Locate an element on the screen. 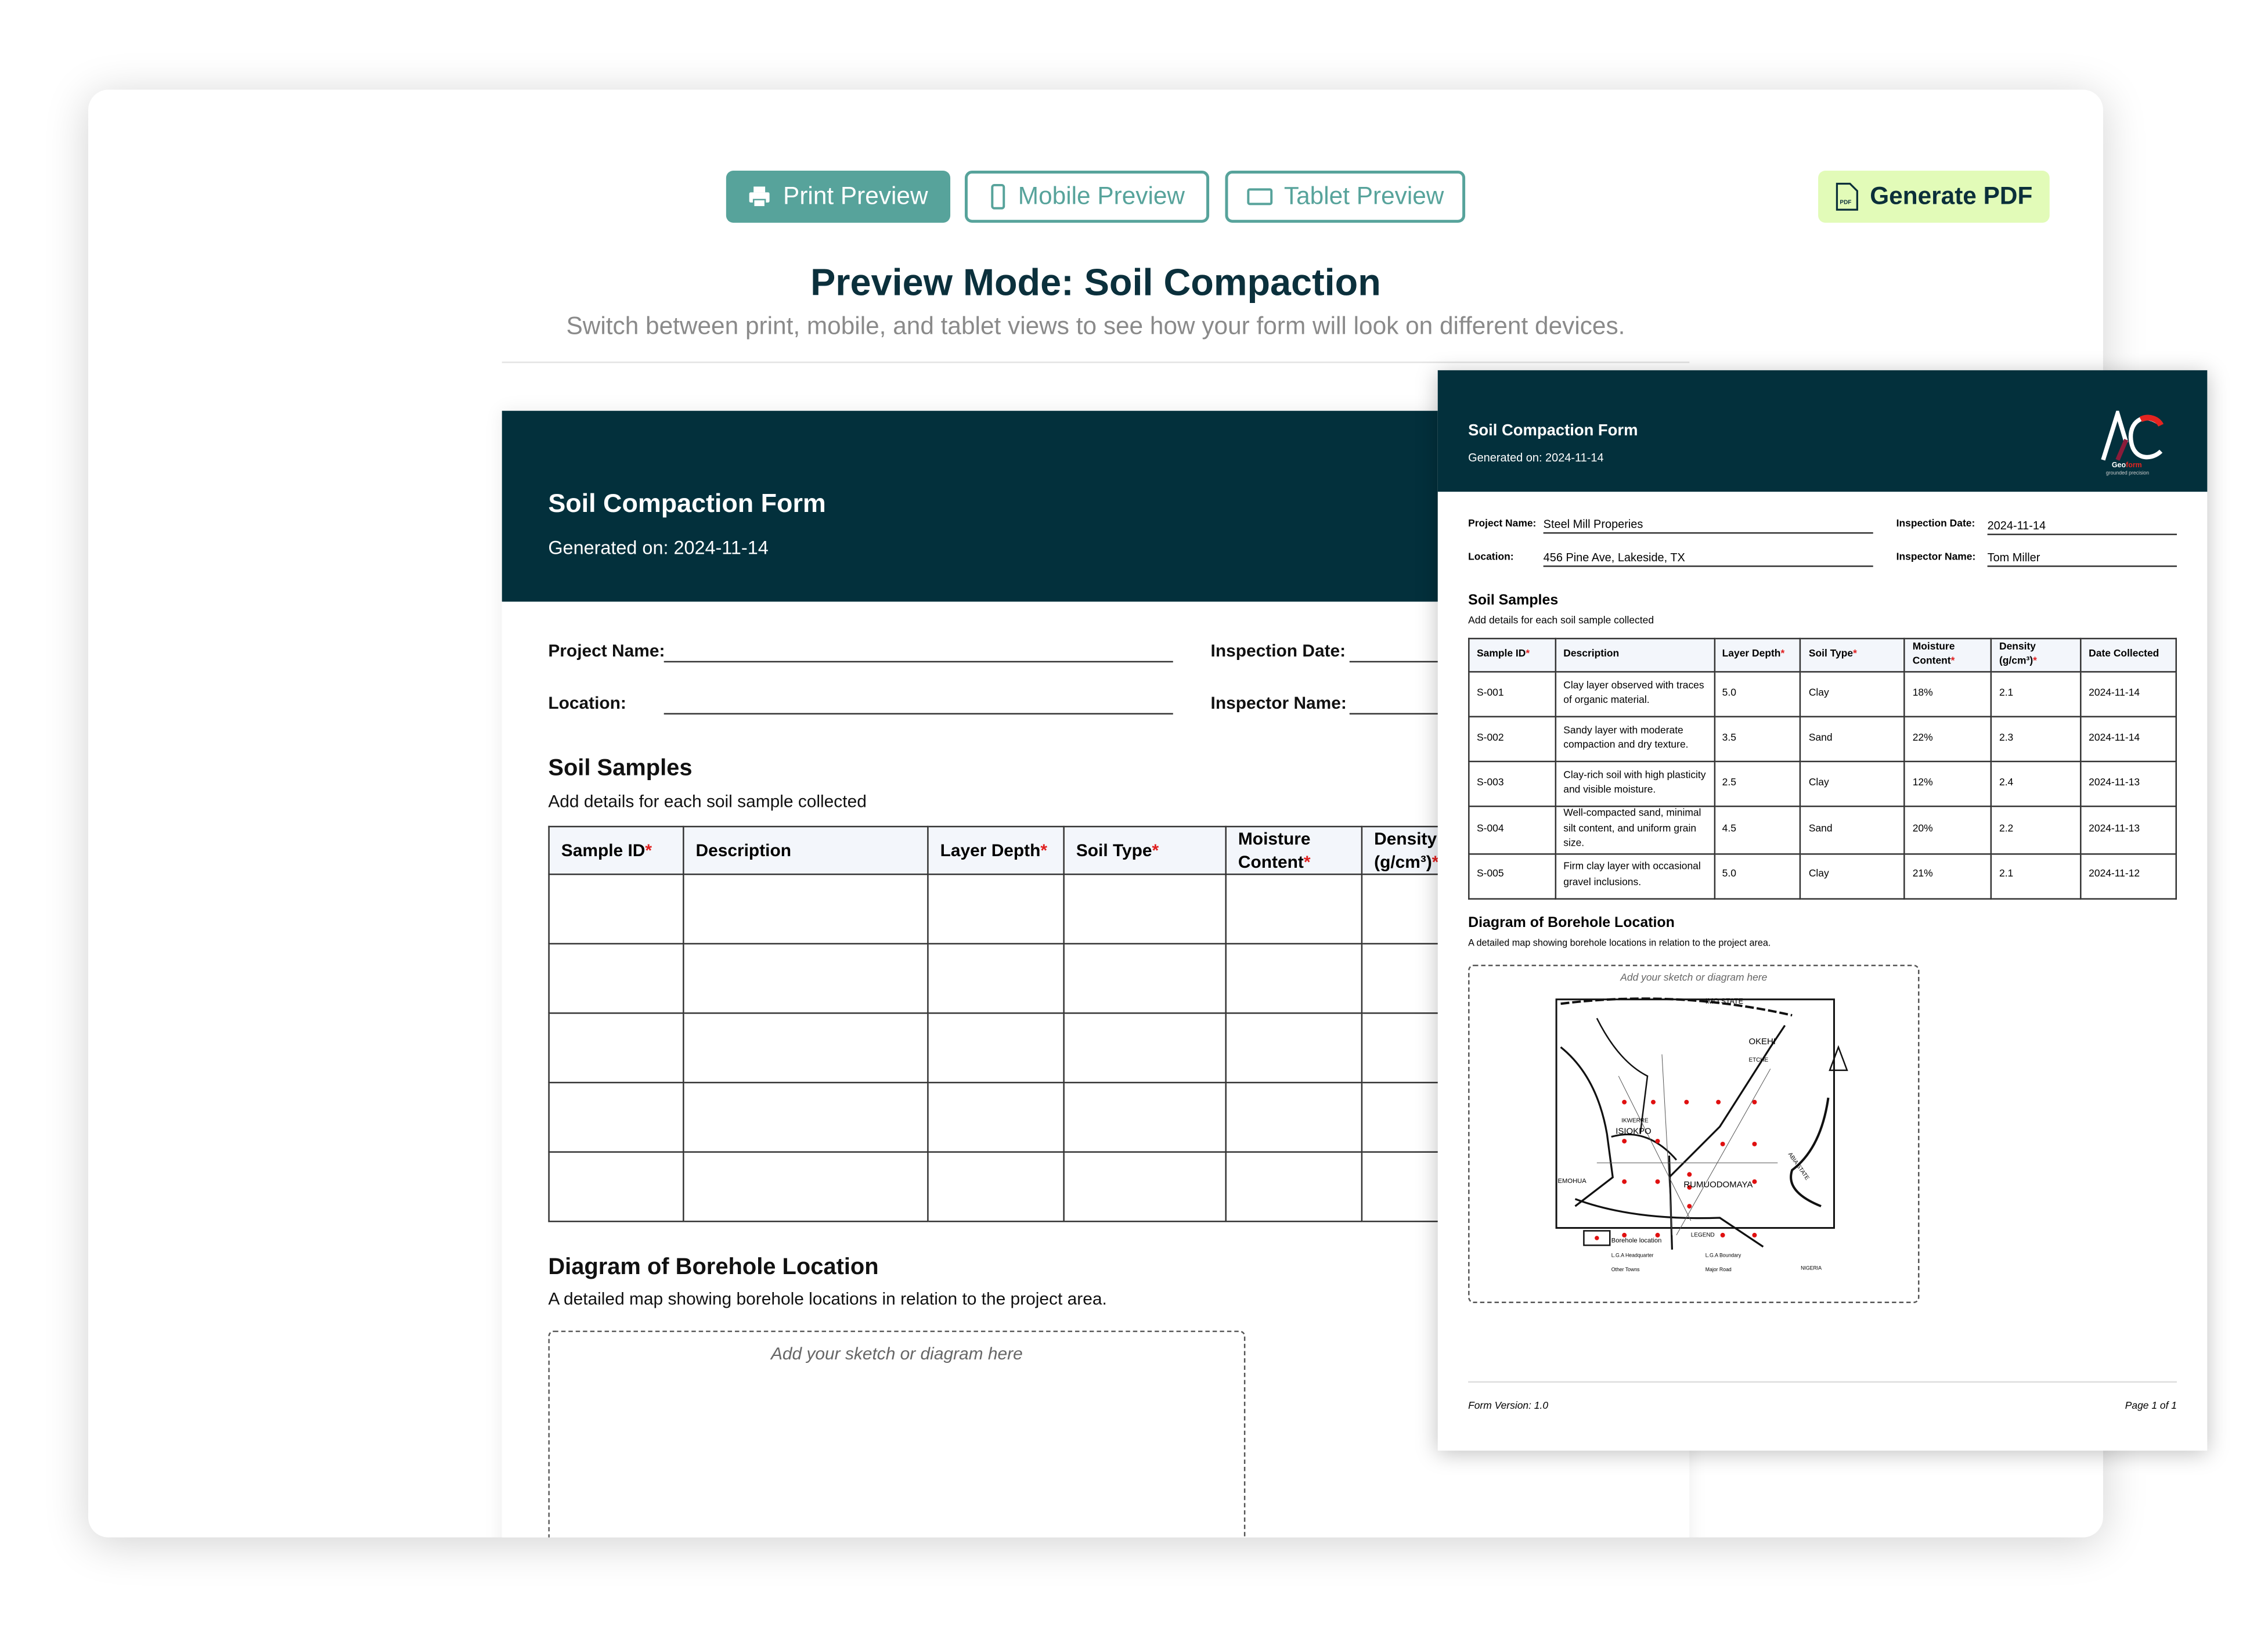 The image size is (2268, 1627). column-header: Soil Type* is located at coordinates (1853, 655).